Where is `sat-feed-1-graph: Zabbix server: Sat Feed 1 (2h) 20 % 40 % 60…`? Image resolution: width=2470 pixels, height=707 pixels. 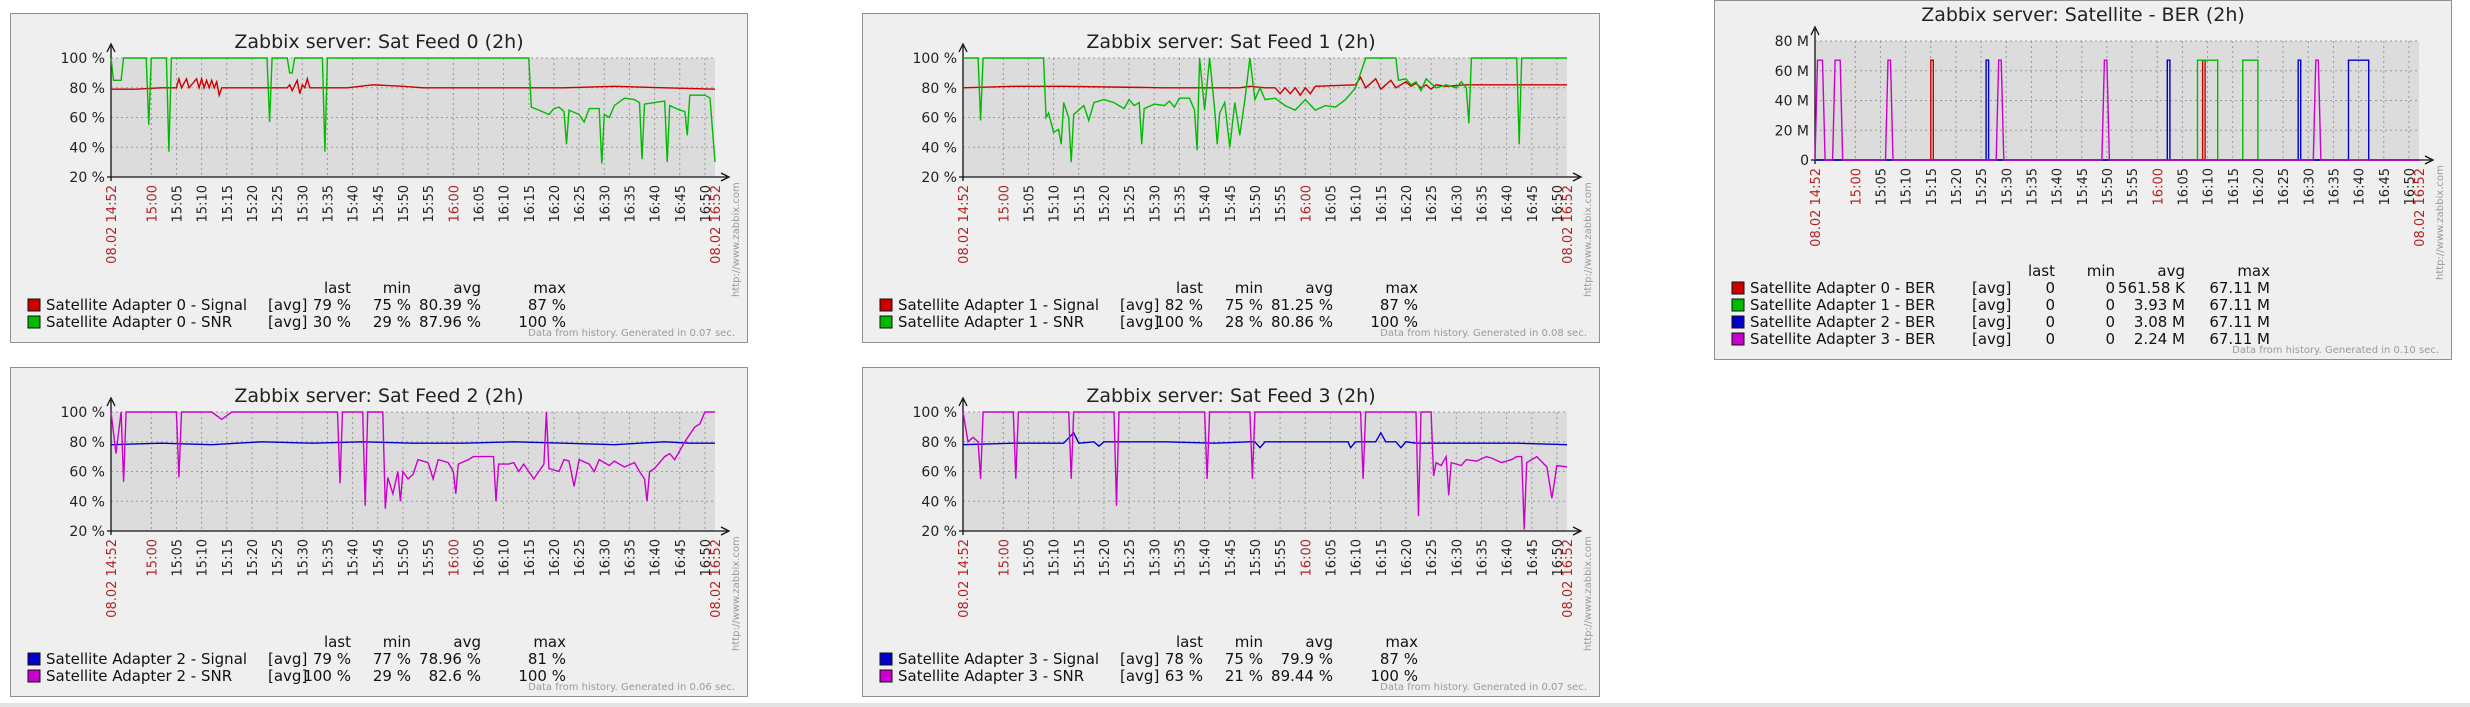 sat-feed-1-graph: Zabbix server: Sat Feed 1 (2h) 20 % 40 % 60… is located at coordinates (1231, 178).